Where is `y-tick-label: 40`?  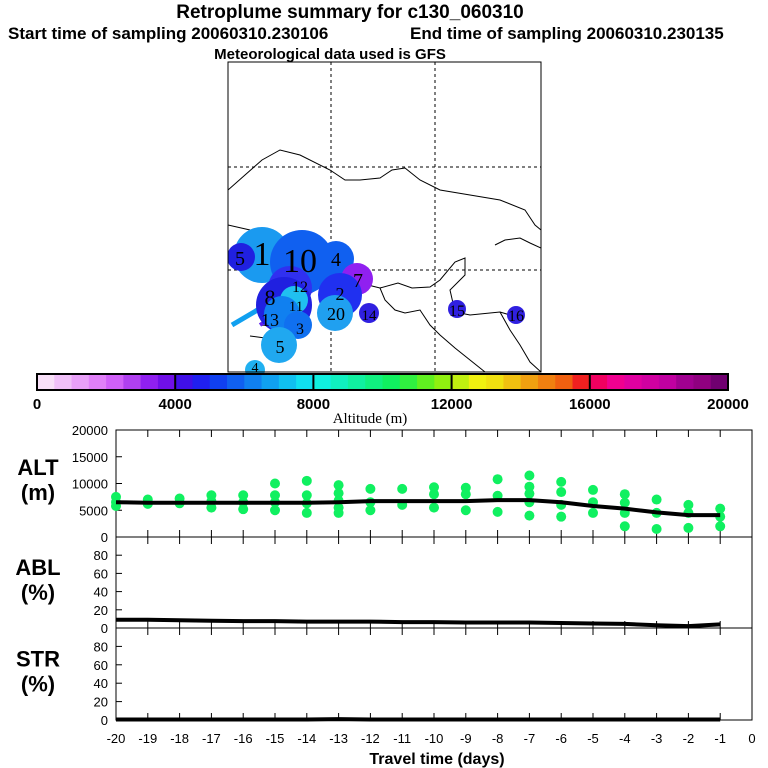
y-tick-label: 40 is located at coordinates (101, 683).